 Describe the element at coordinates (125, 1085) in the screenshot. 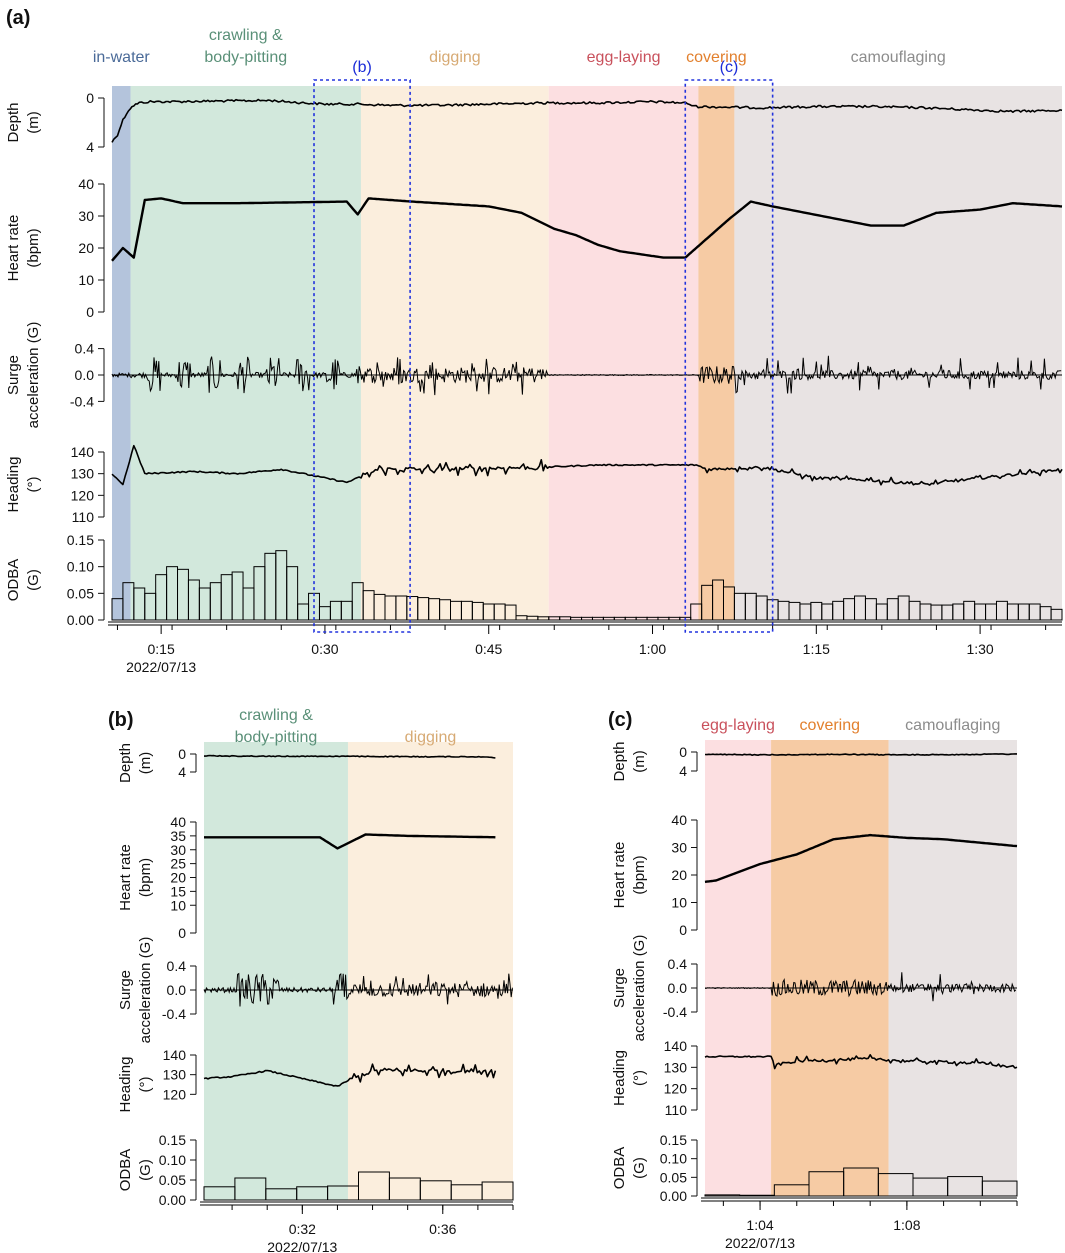

I see `y-axis-title-line: Heading` at that location.